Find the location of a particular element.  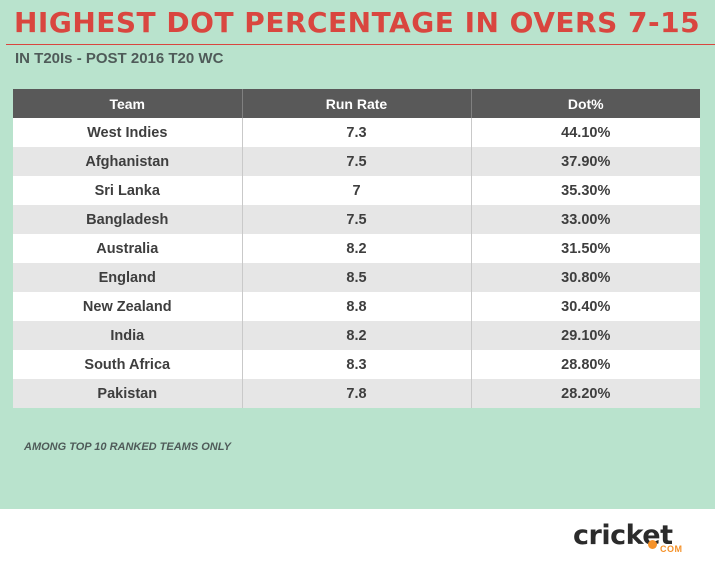

table-row: England 8.5 30.80% is located at coordinates (356, 277).